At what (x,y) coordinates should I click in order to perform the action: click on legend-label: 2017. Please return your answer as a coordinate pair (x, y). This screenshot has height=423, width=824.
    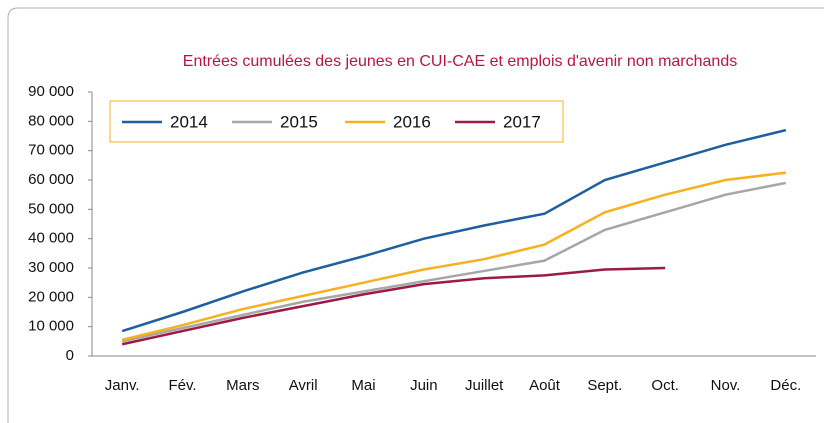
    Looking at the image, I should click on (522, 121).